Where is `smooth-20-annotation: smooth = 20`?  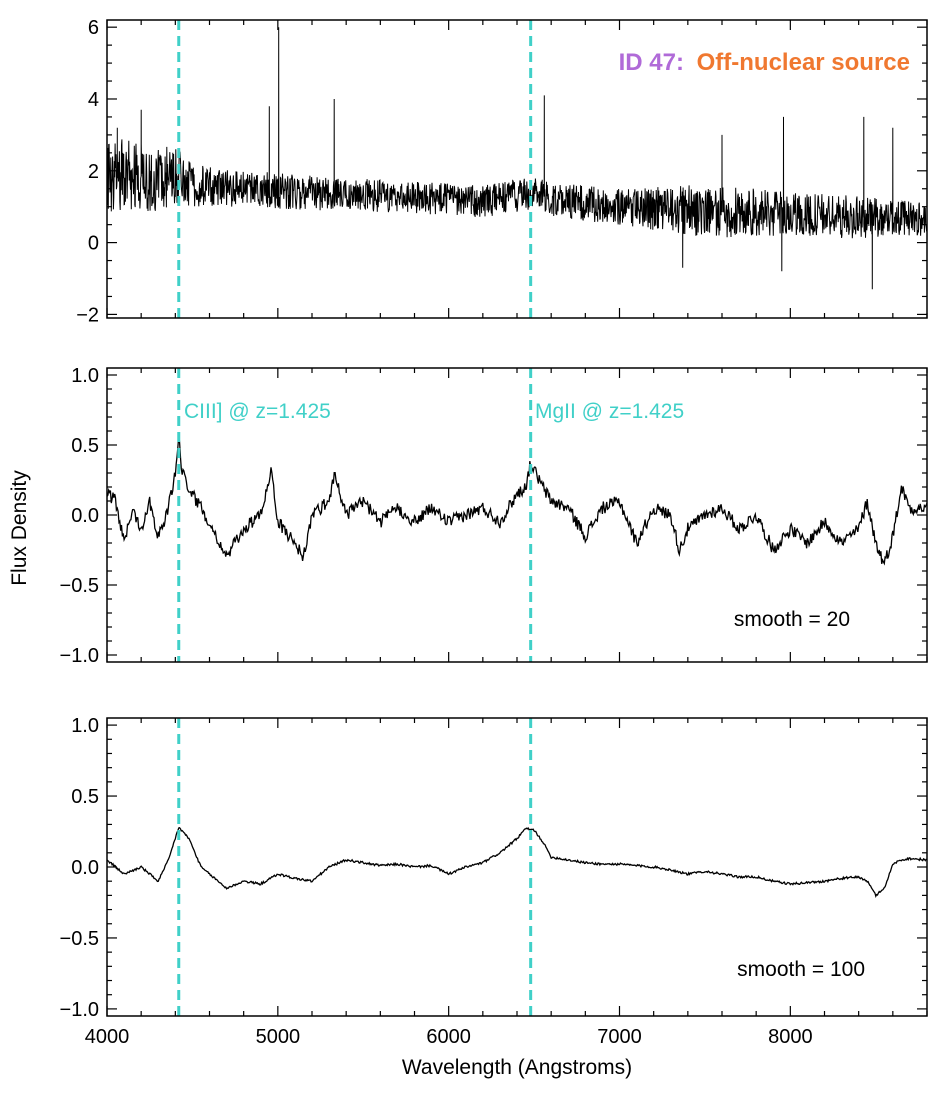
smooth-20-annotation: smooth = 20 is located at coordinates (792, 619).